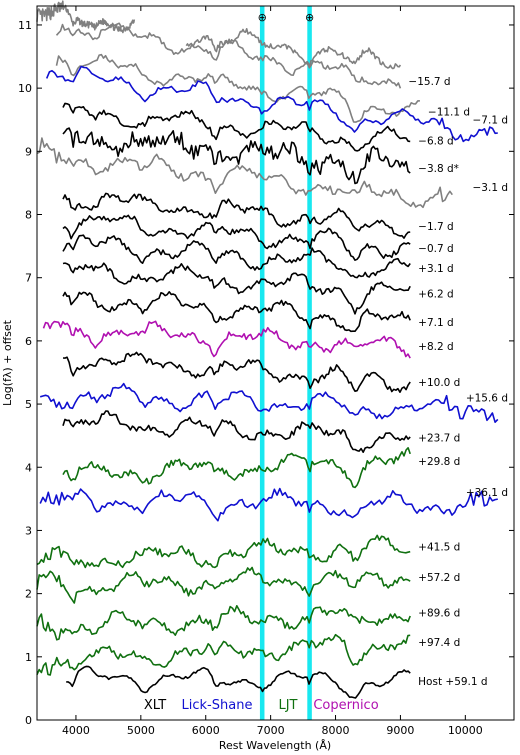 The width and height of the screenshot is (520, 755). I want to click on x-tick-label: 6000, so click(206, 730).